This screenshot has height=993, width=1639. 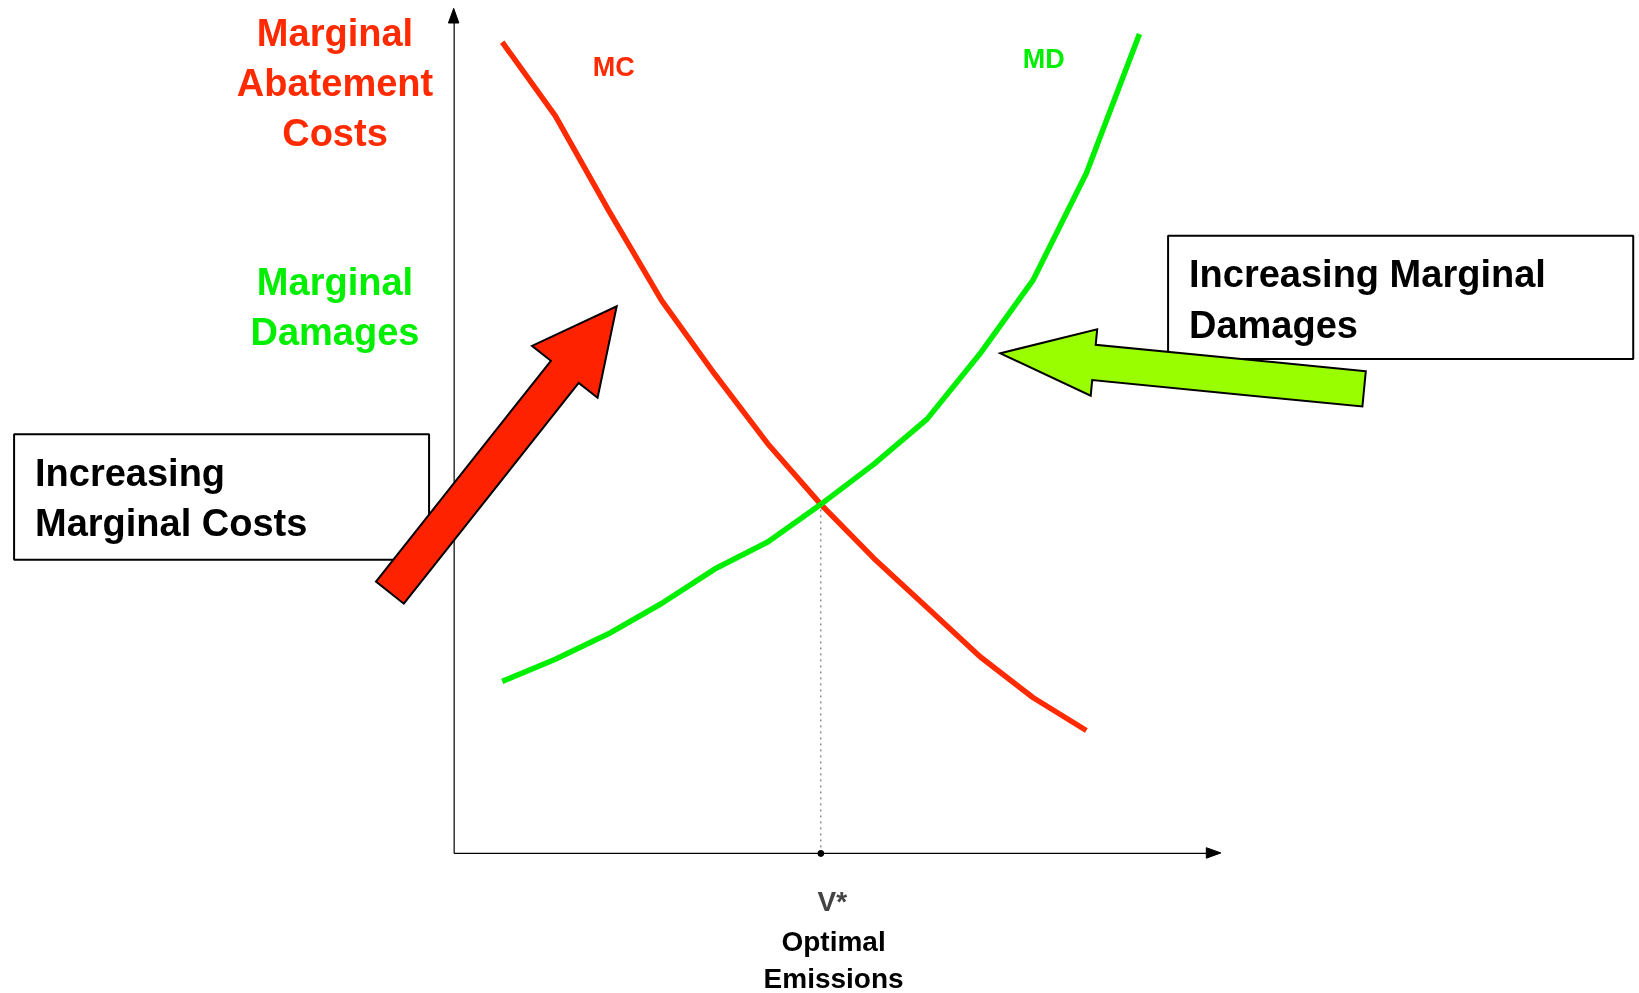 What do you see at coordinates (171, 498) in the screenshot?
I see `text: Increasing Marginal Costs` at bounding box center [171, 498].